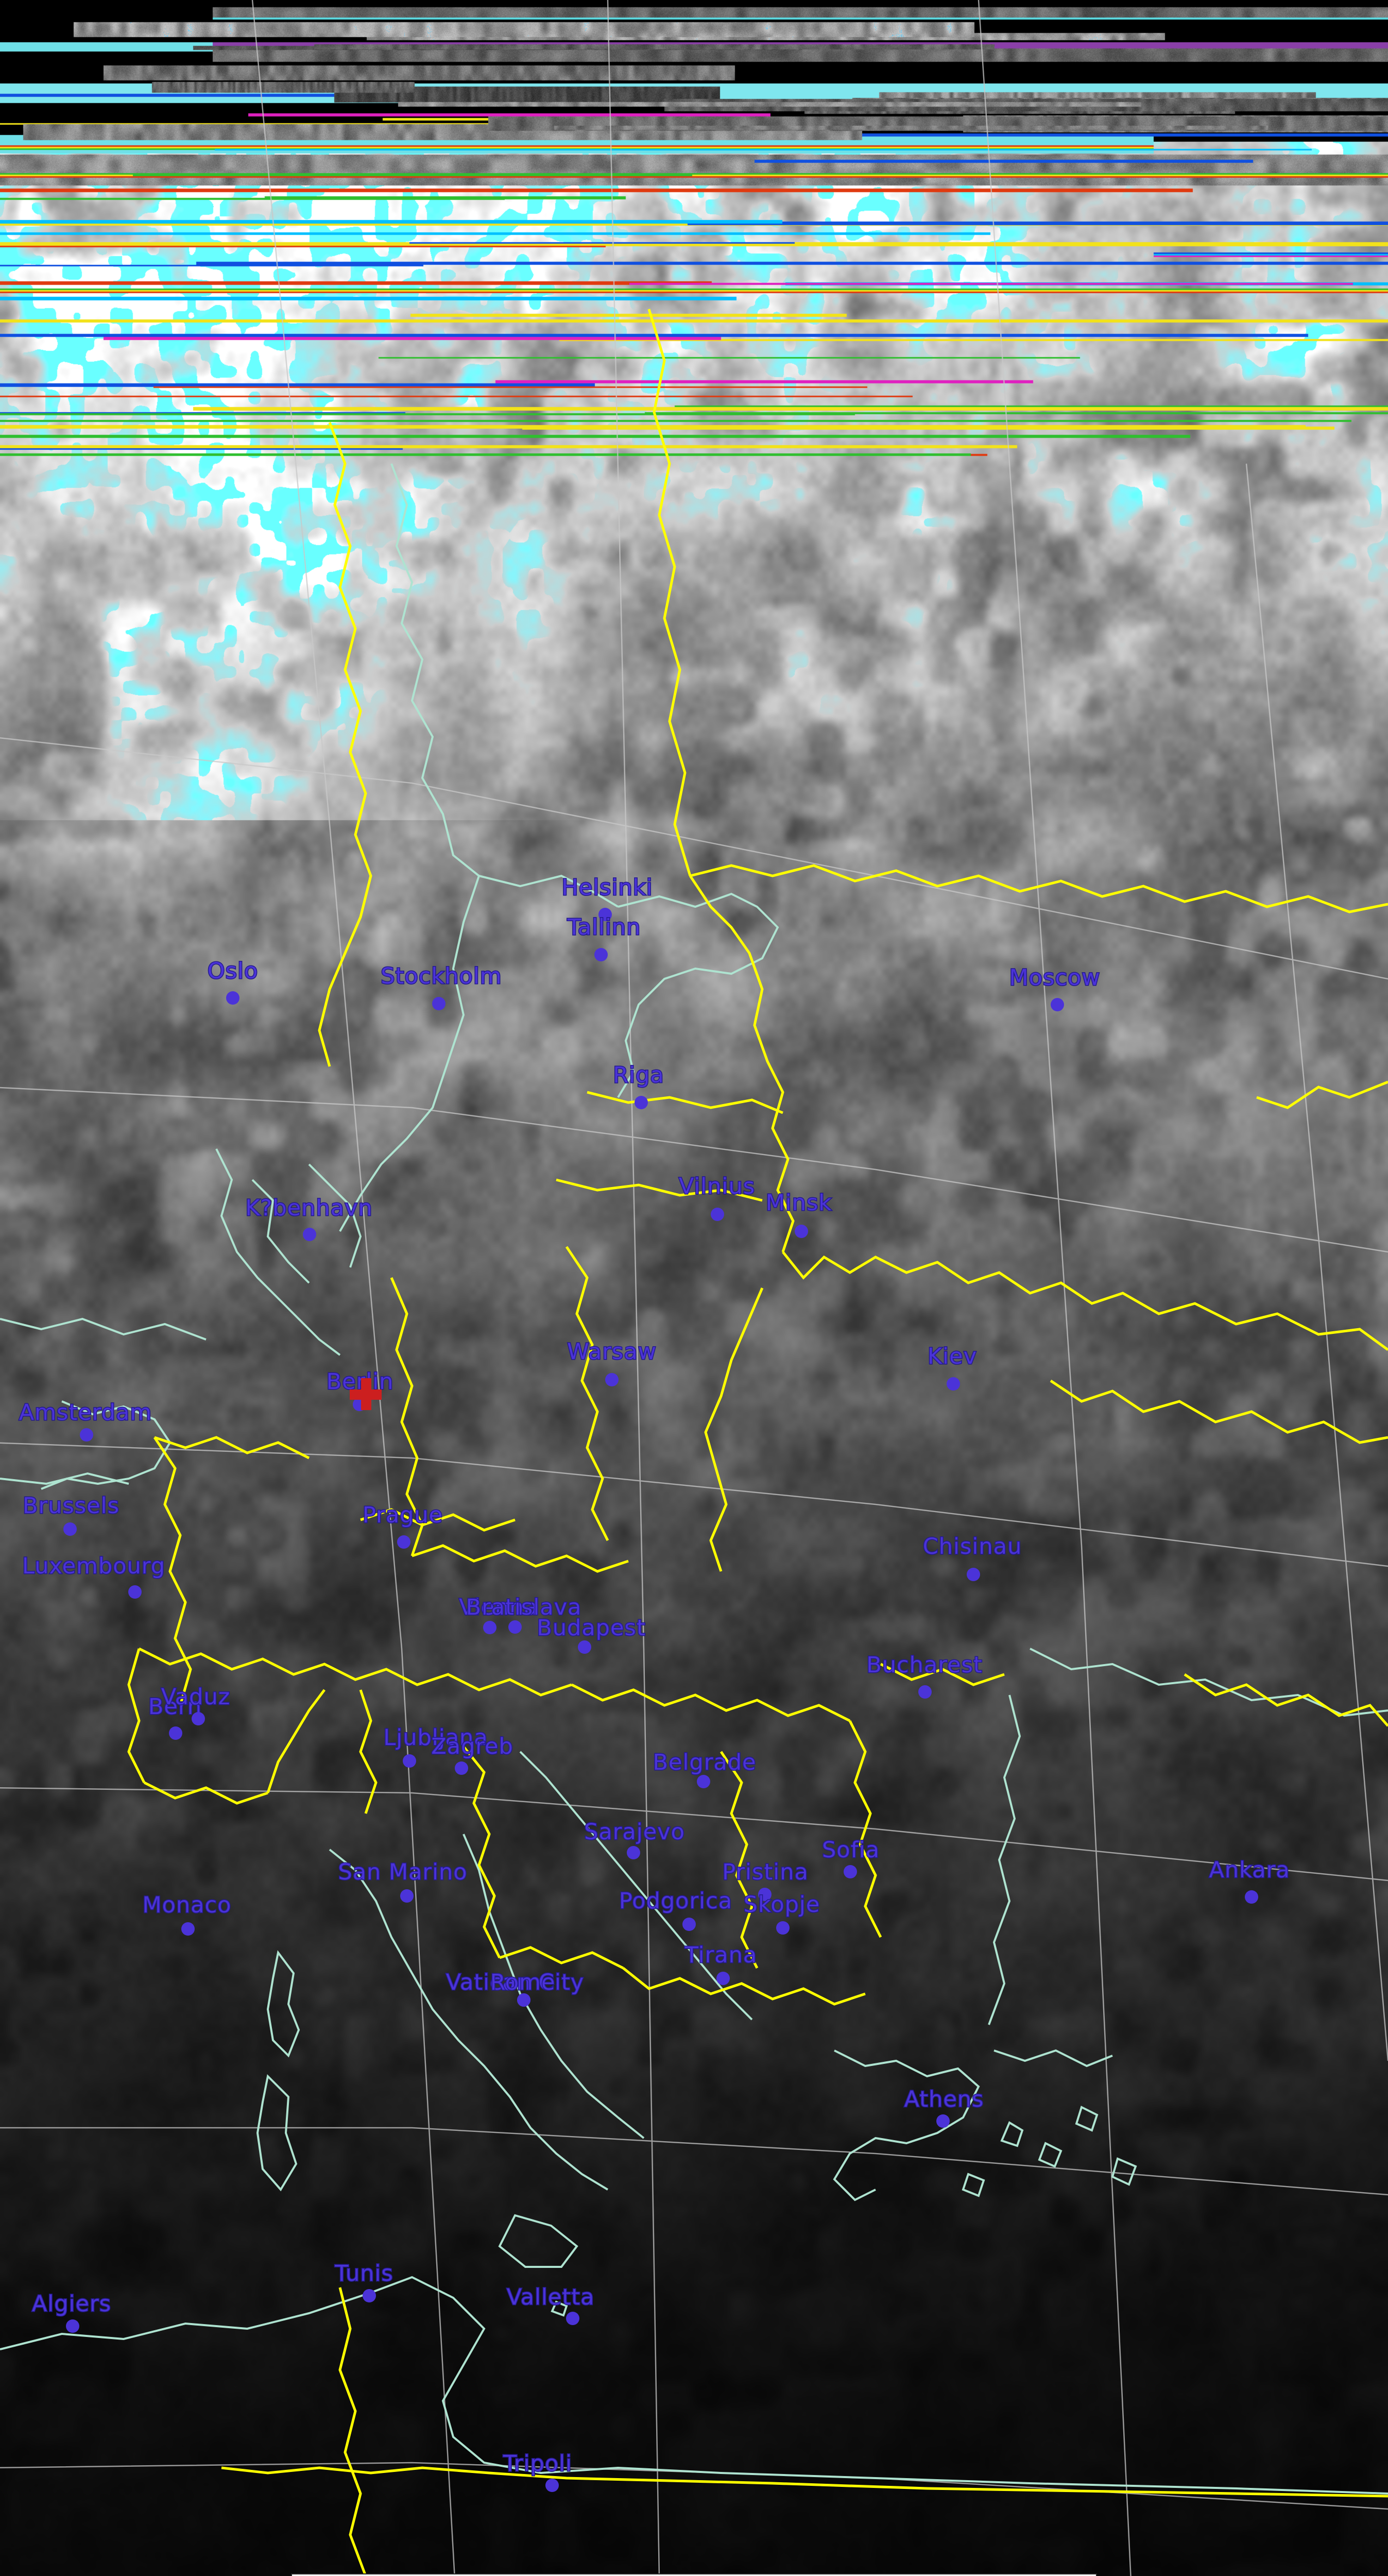 Image resolution: width=1388 pixels, height=2576 pixels. What do you see at coordinates (366, 1394) in the screenshot?
I see `ground-station-marker-icon` at bounding box center [366, 1394].